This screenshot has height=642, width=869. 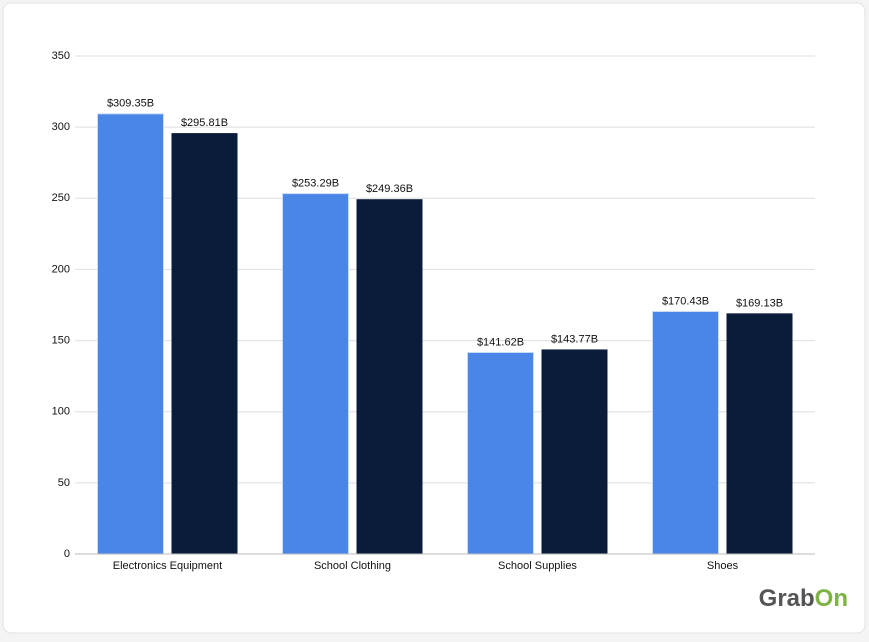 I want to click on logo-left: Grab, so click(x=787, y=598).